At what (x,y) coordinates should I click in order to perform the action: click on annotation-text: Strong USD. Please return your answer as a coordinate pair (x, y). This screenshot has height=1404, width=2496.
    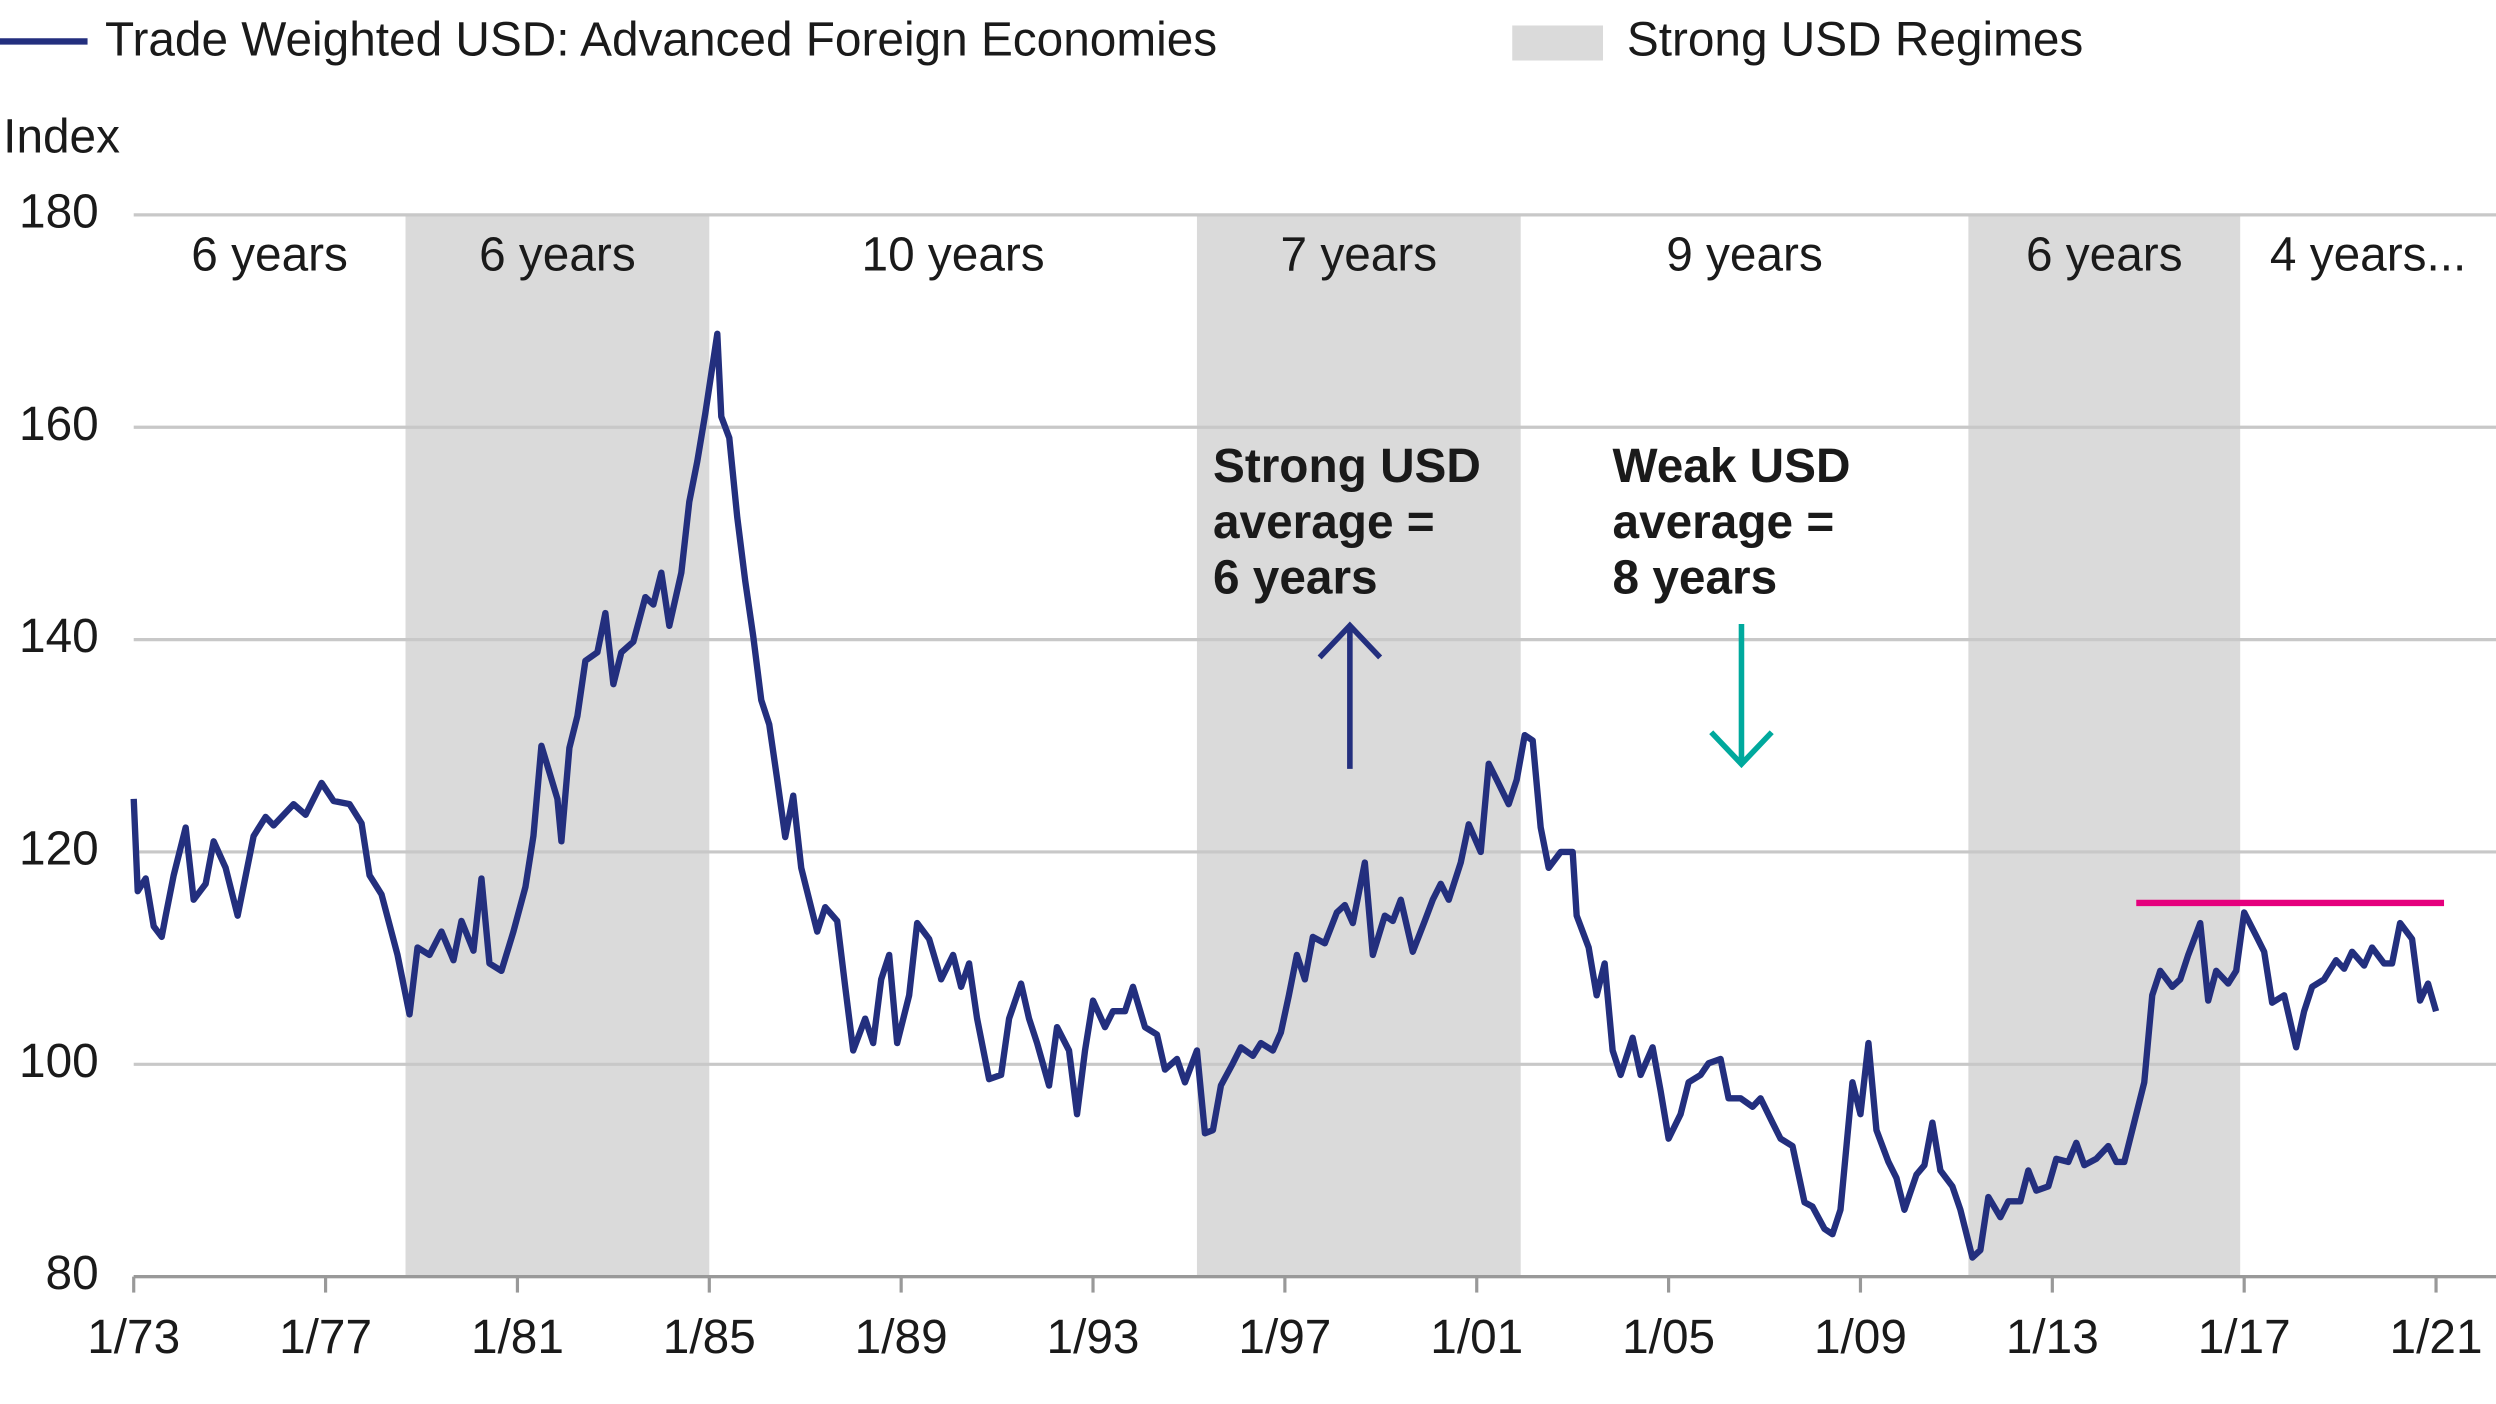
    Looking at the image, I should click on (1347, 466).